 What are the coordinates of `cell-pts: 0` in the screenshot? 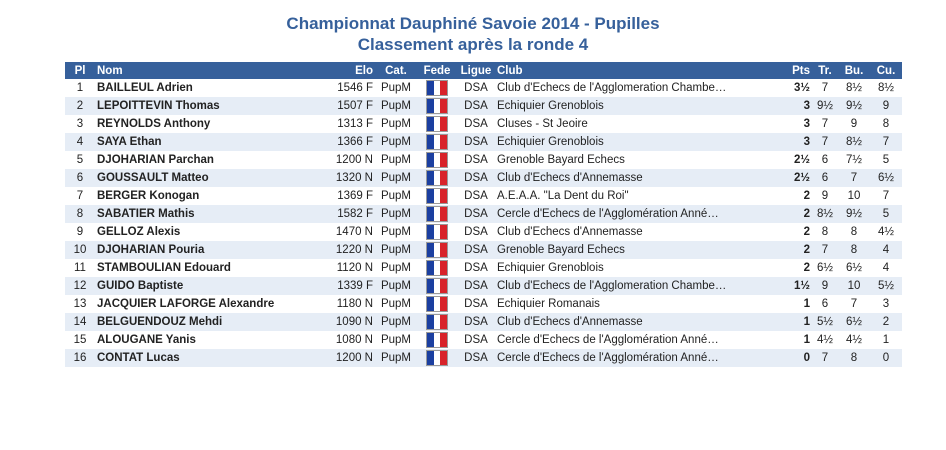 It's located at (797, 358).